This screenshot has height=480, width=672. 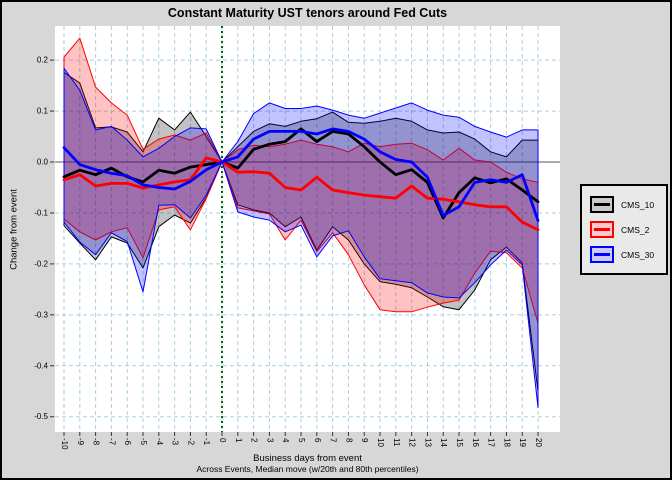 What do you see at coordinates (475, 442) in the screenshot?
I see `svg-text: 16` at bounding box center [475, 442].